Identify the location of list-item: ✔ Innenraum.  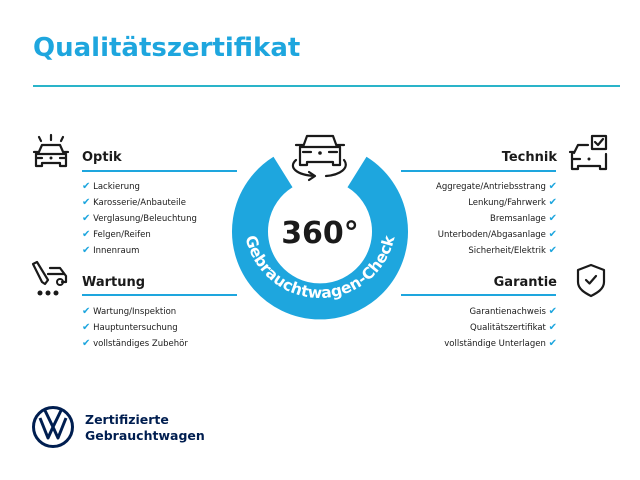
(111, 250).